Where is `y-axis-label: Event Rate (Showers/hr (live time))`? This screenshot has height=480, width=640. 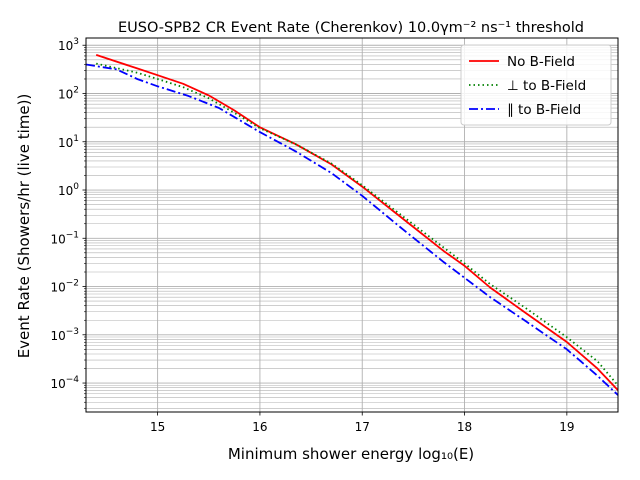 y-axis-label: Event Rate (Showers/hr (live time)) is located at coordinates (24, 226).